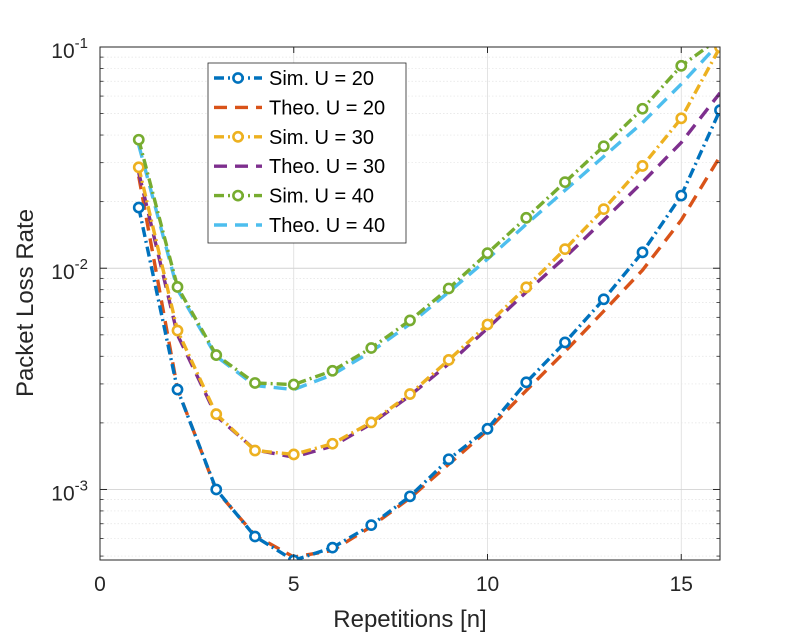 This screenshot has height=637, width=789. I want to click on y-tick-label: 10⁻³, so click(69, 491).